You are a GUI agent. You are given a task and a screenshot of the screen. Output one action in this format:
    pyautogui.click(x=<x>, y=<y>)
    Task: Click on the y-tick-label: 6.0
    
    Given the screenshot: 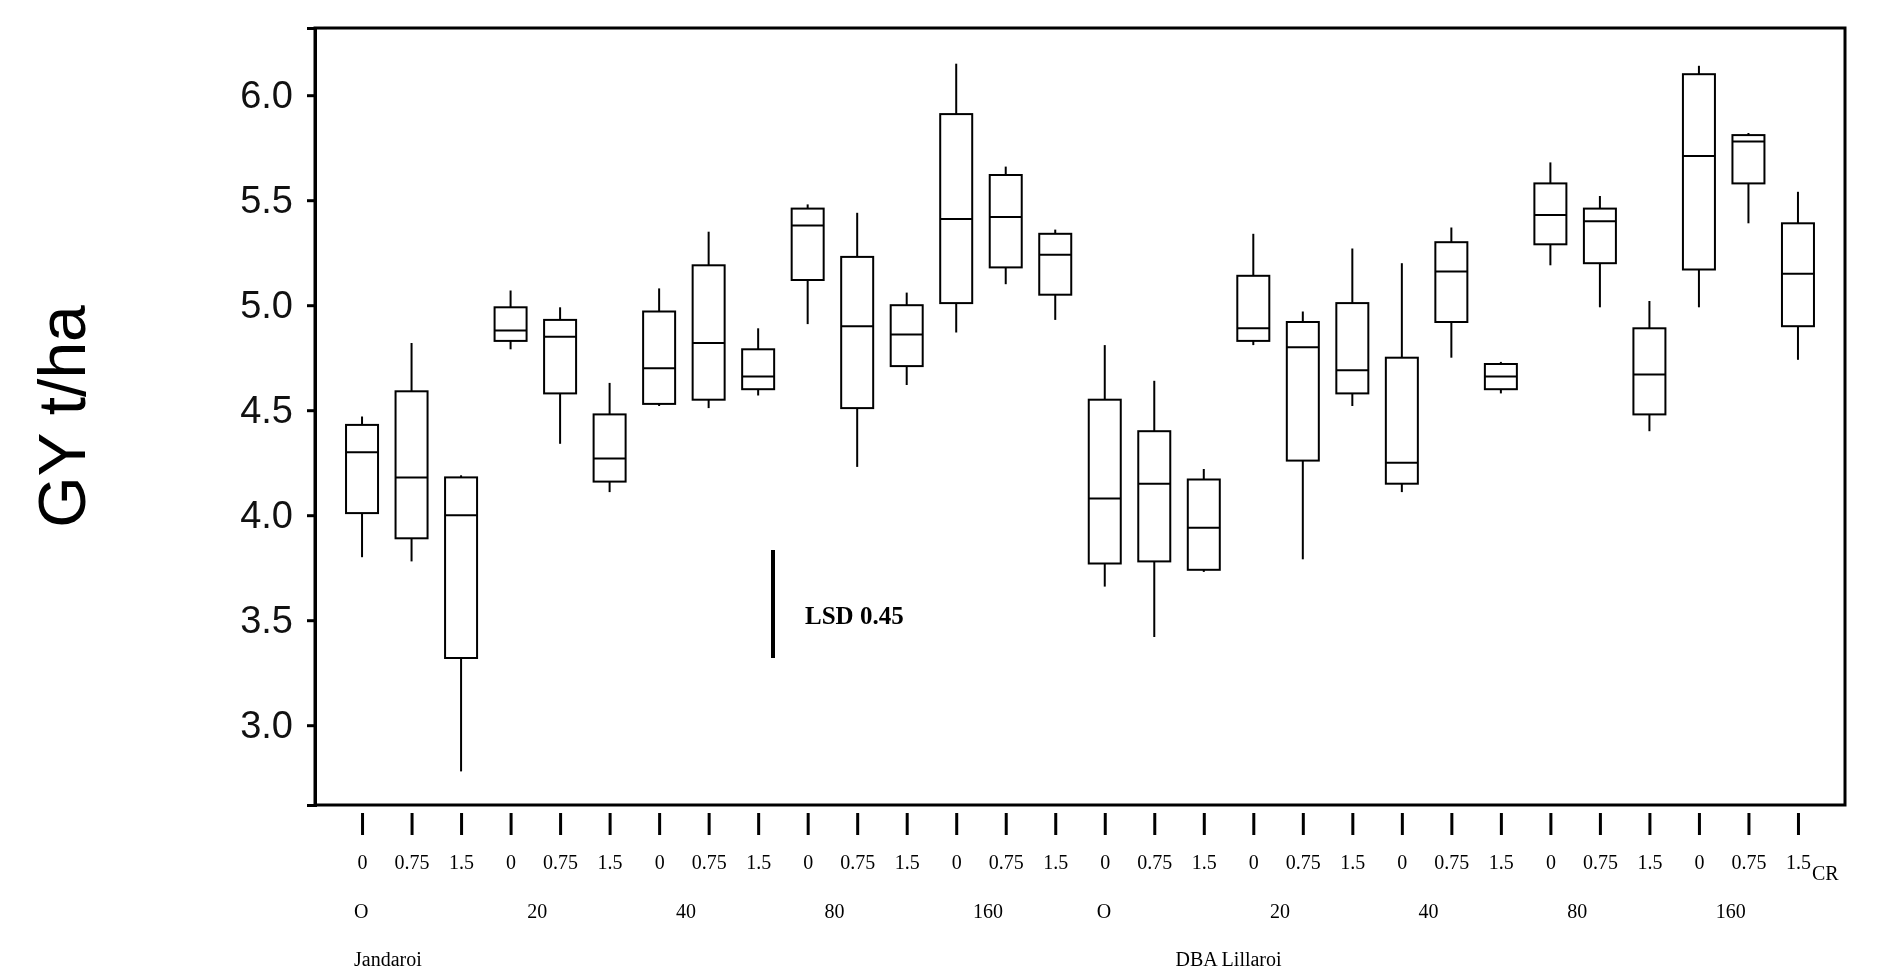 What is the action you would take?
    pyautogui.click(x=266, y=94)
    